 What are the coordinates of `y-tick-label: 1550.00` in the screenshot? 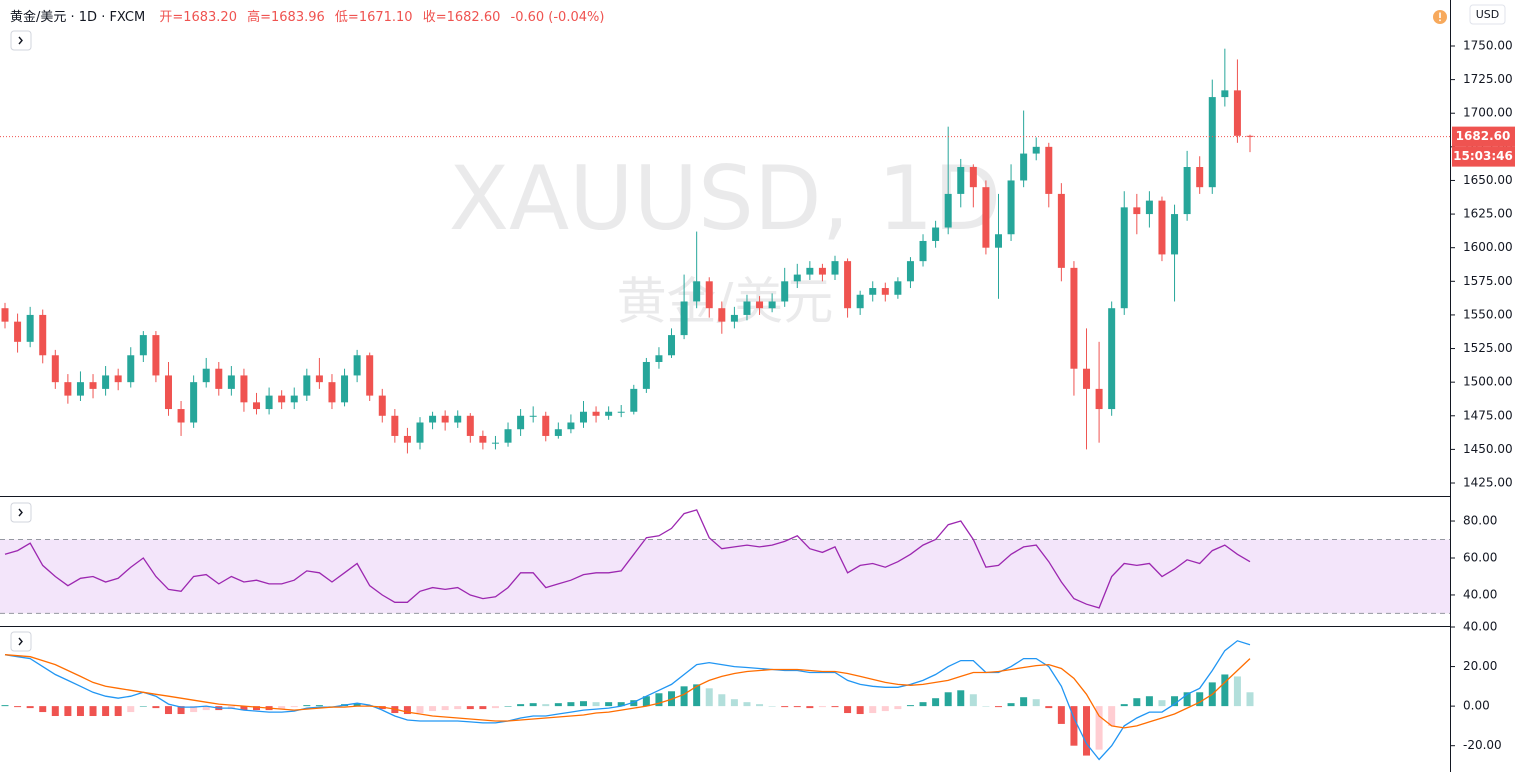 It's located at (1488, 314).